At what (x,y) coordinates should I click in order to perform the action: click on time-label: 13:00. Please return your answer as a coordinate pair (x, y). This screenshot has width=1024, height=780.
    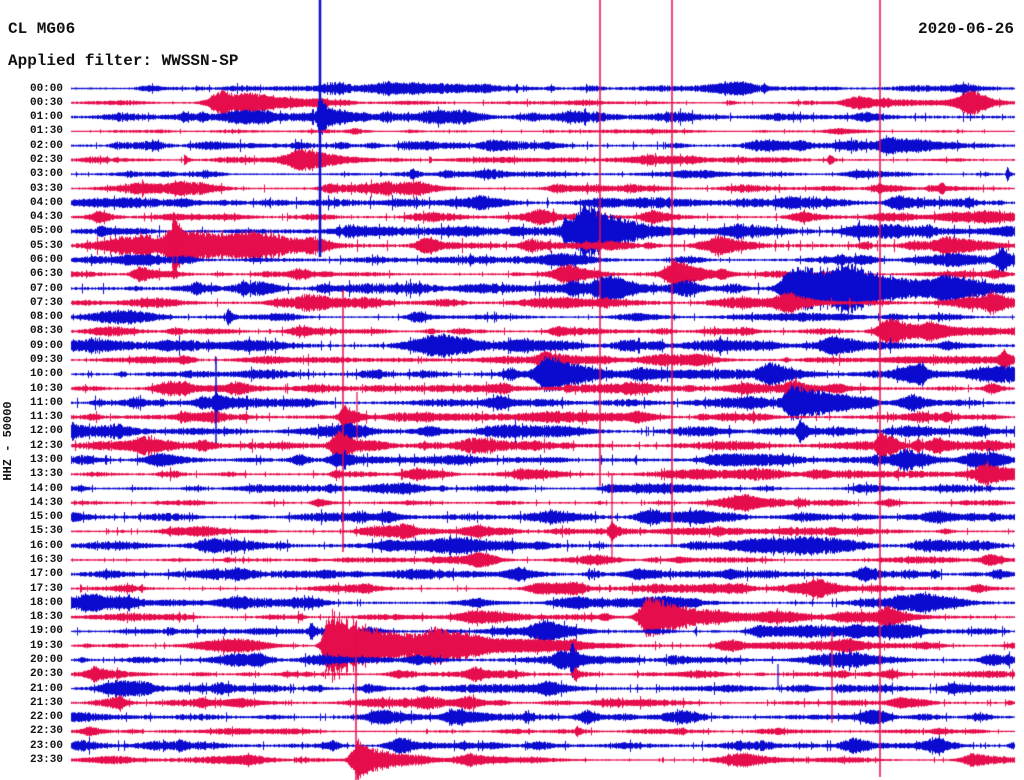
    Looking at the image, I should click on (46, 459).